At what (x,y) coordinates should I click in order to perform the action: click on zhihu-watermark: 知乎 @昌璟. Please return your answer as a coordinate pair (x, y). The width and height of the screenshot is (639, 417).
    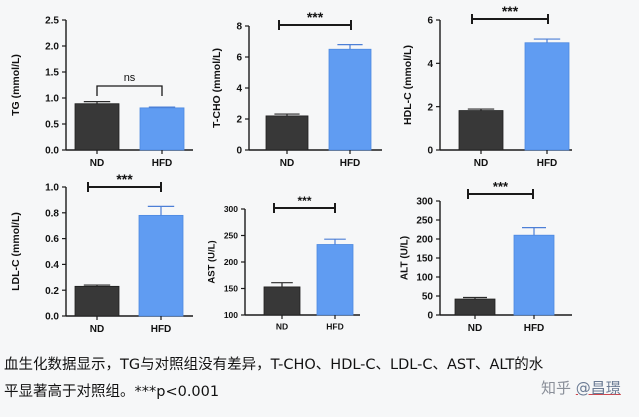
    Looking at the image, I should click on (581, 387).